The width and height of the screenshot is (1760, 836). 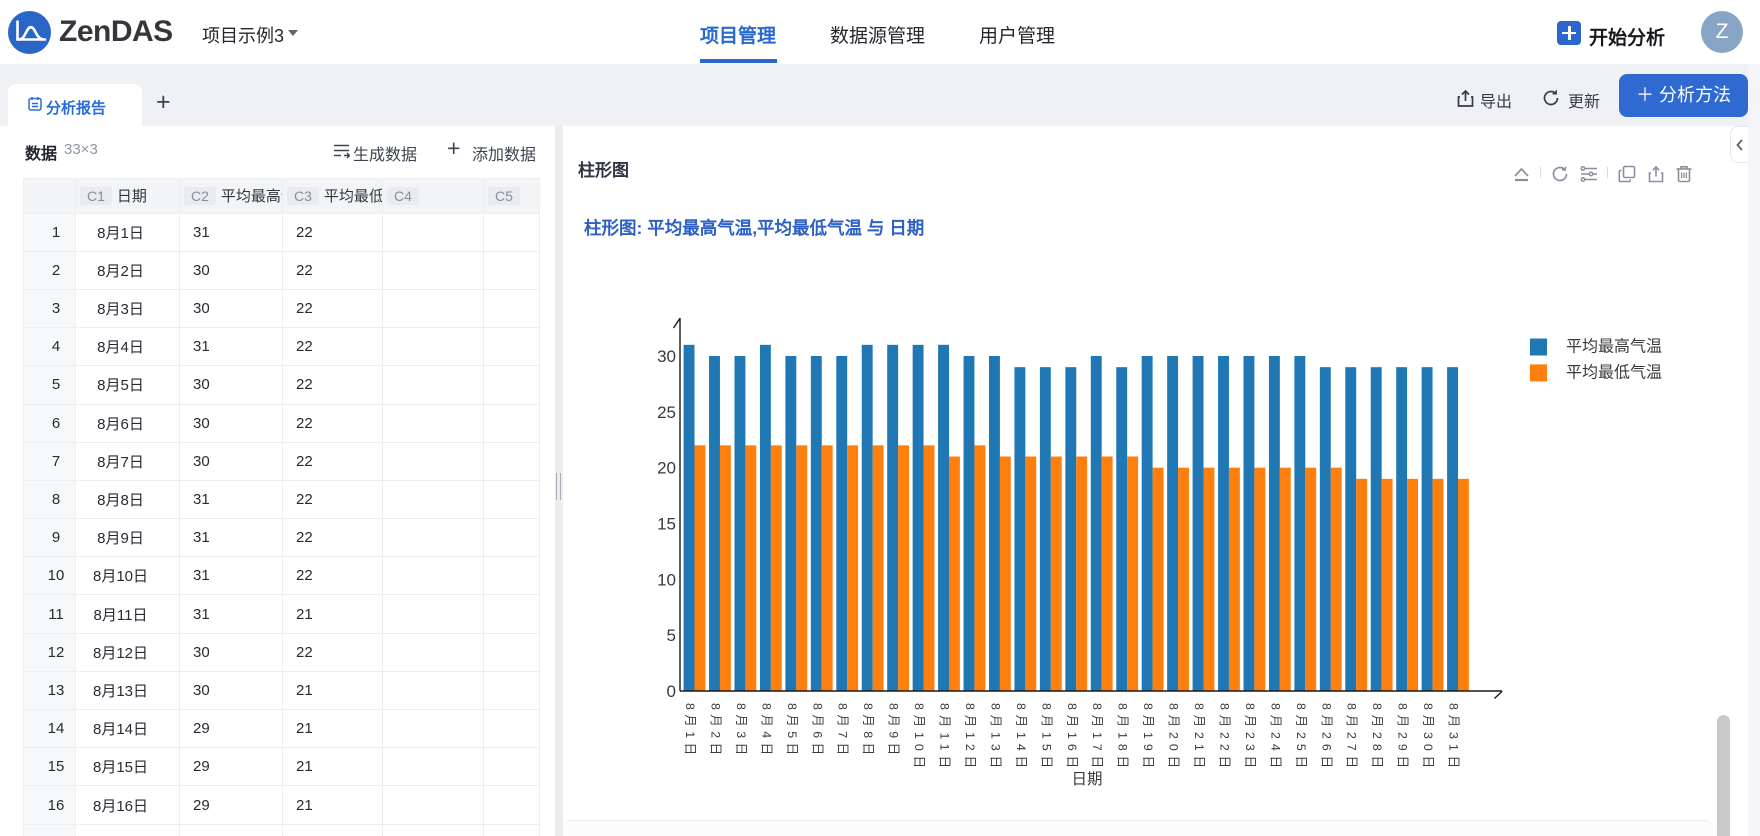 What do you see at coordinates (1224, 735) in the screenshot?
I see `svg-text: 8月22日` at bounding box center [1224, 735].